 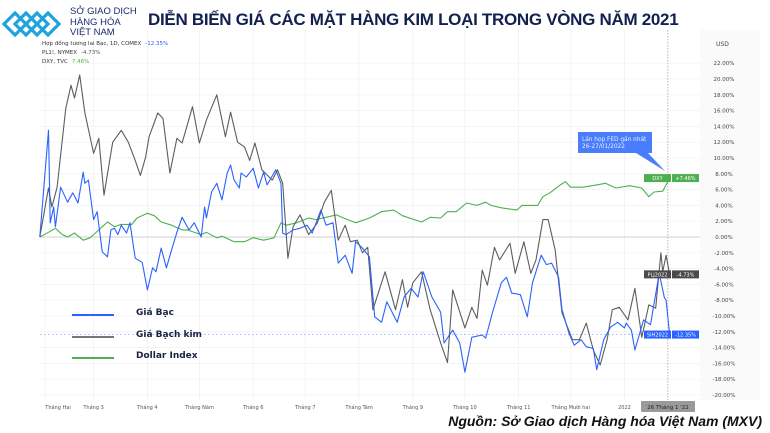 I want to click on crosshair-label-bg, so click(x=668, y=406).